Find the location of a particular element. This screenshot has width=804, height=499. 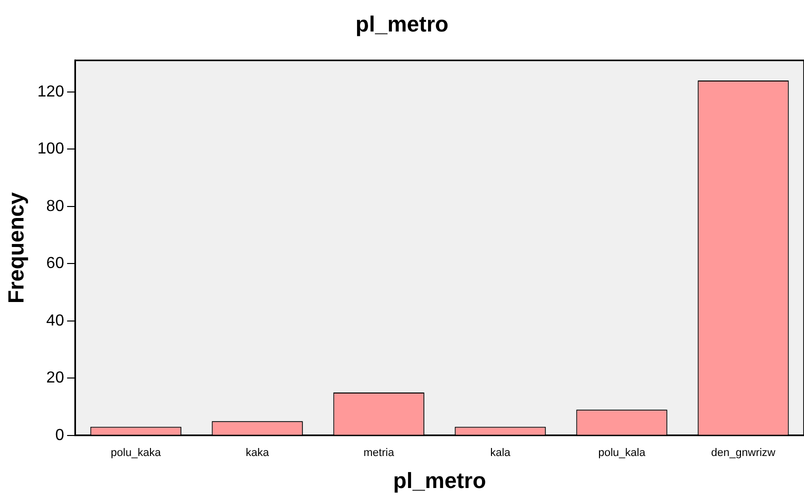

y-tick-label: 100 is located at coordinates (50, 149).